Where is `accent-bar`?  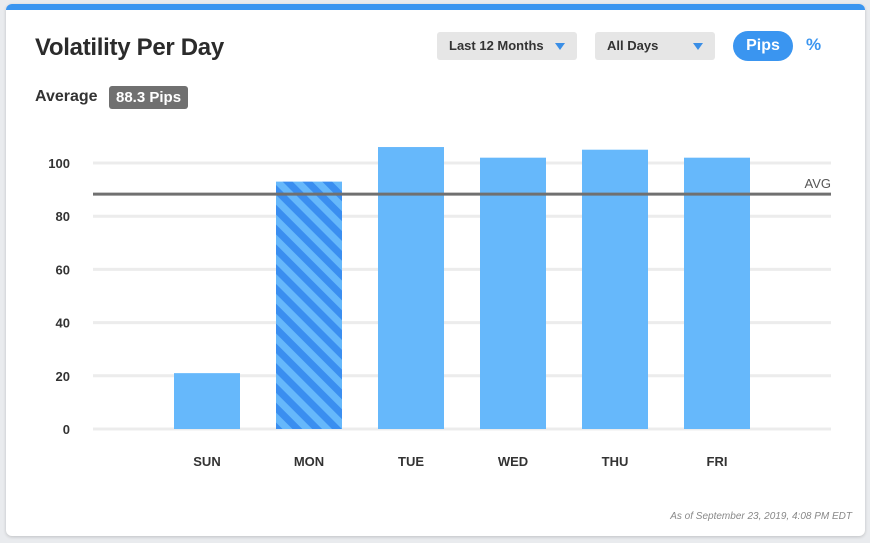
accent-bar is located at coordinates (435, 7).